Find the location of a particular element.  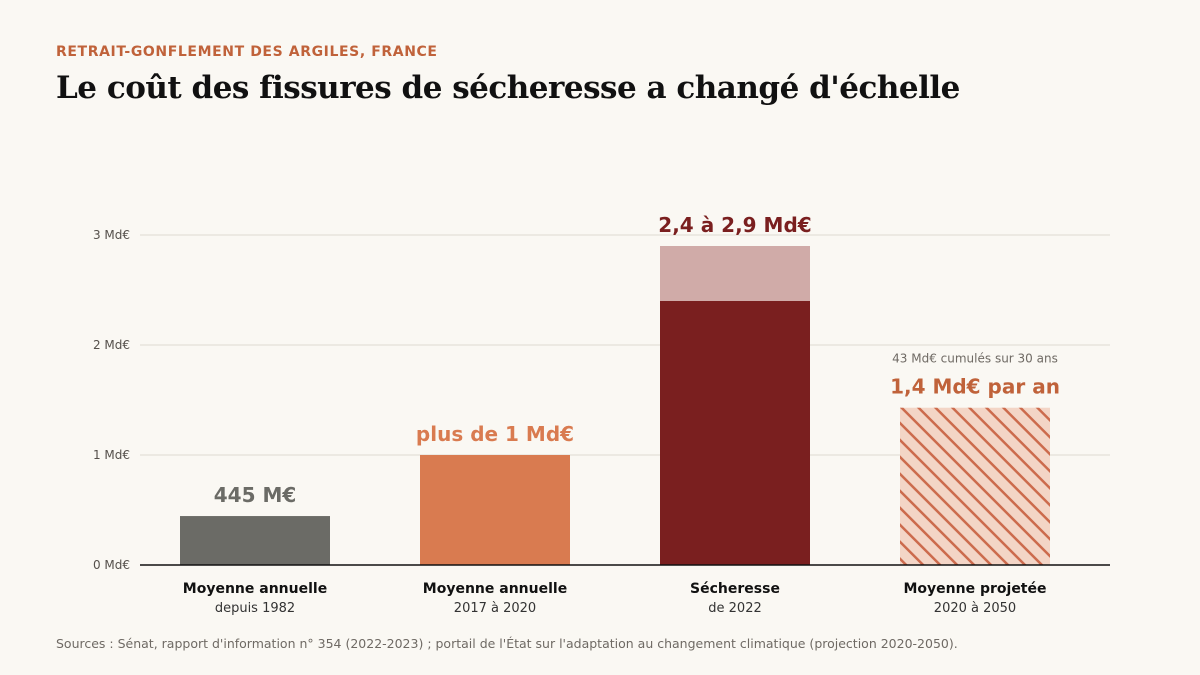

category-sublabel: 2017 à 2020 is located at coordinates (495, 608).